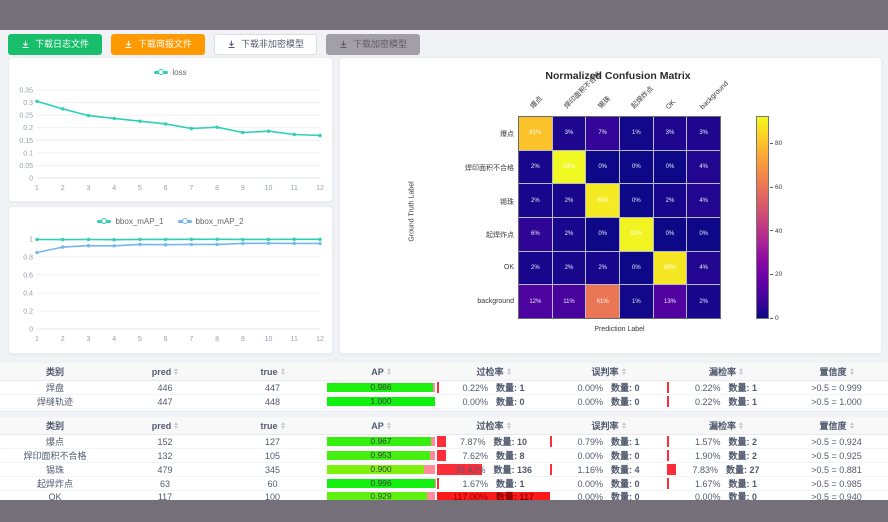 Image resolution: width=888 pixels, height=522 pixels. Describe the element at coordinates (836, 387) in the screenshot. I see `cell-confidence: >0.5 = 0.999` at that location.